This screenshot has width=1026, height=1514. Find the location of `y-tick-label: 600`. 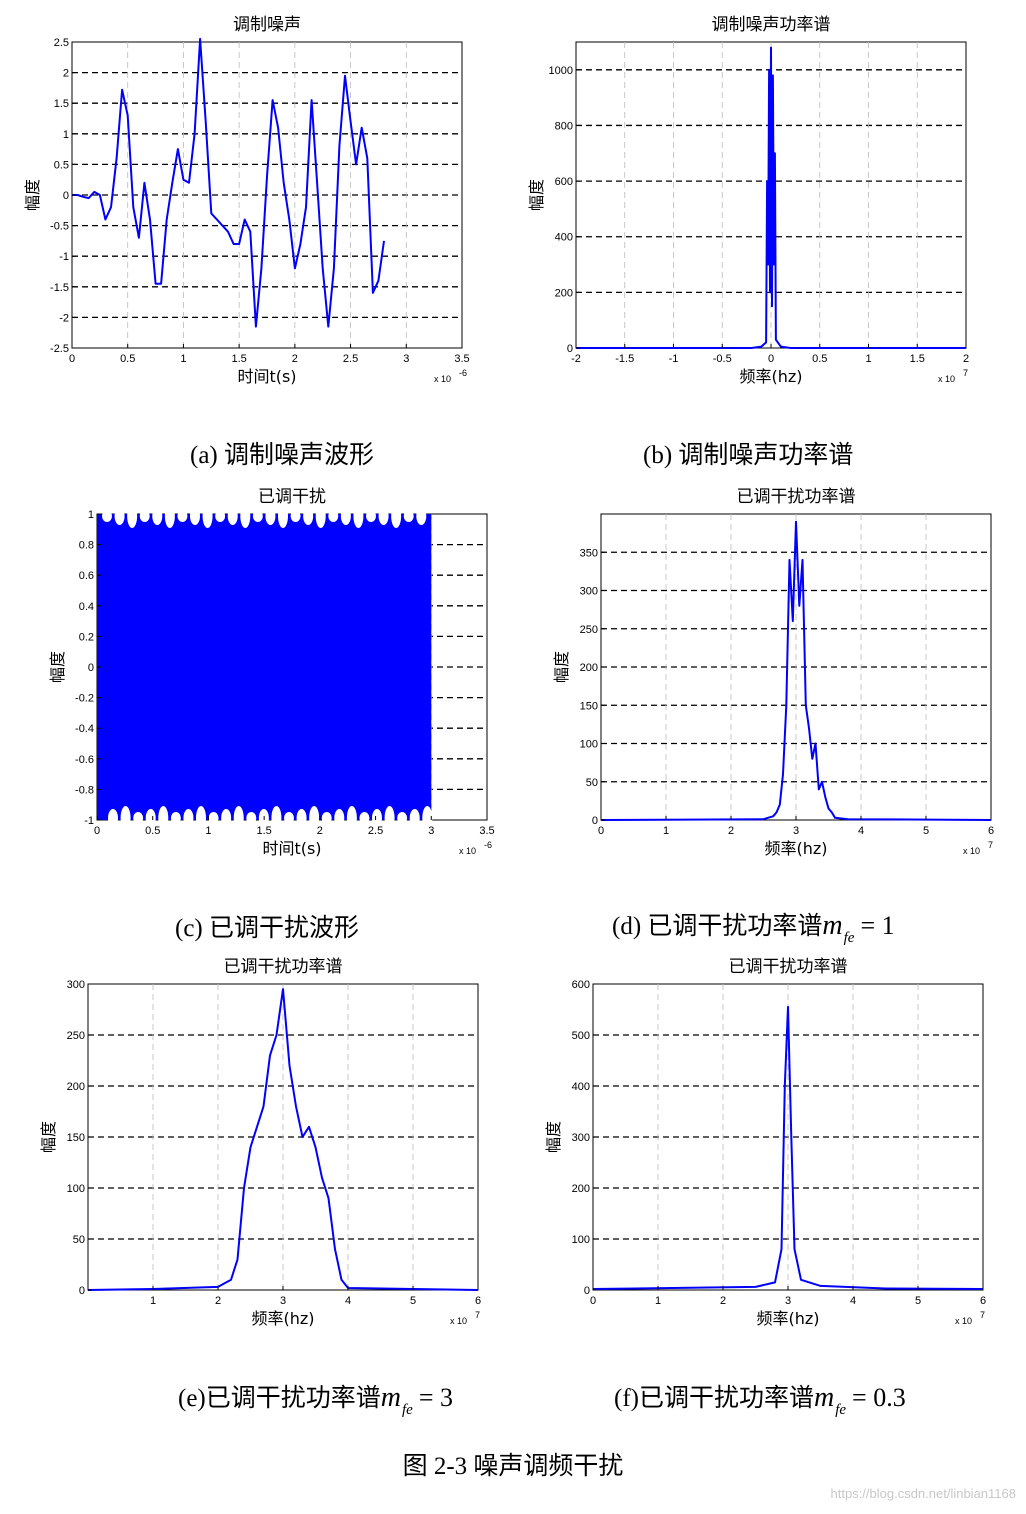

y-tick-label: 600 is located at coordinates (564, 182).